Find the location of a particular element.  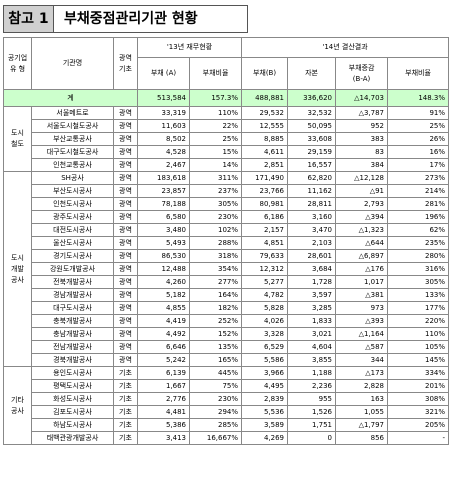

table-row: 인천교통공사 광역 2,467 14% 2,851 16,557 384 17% is located at coordinates (227, 165).